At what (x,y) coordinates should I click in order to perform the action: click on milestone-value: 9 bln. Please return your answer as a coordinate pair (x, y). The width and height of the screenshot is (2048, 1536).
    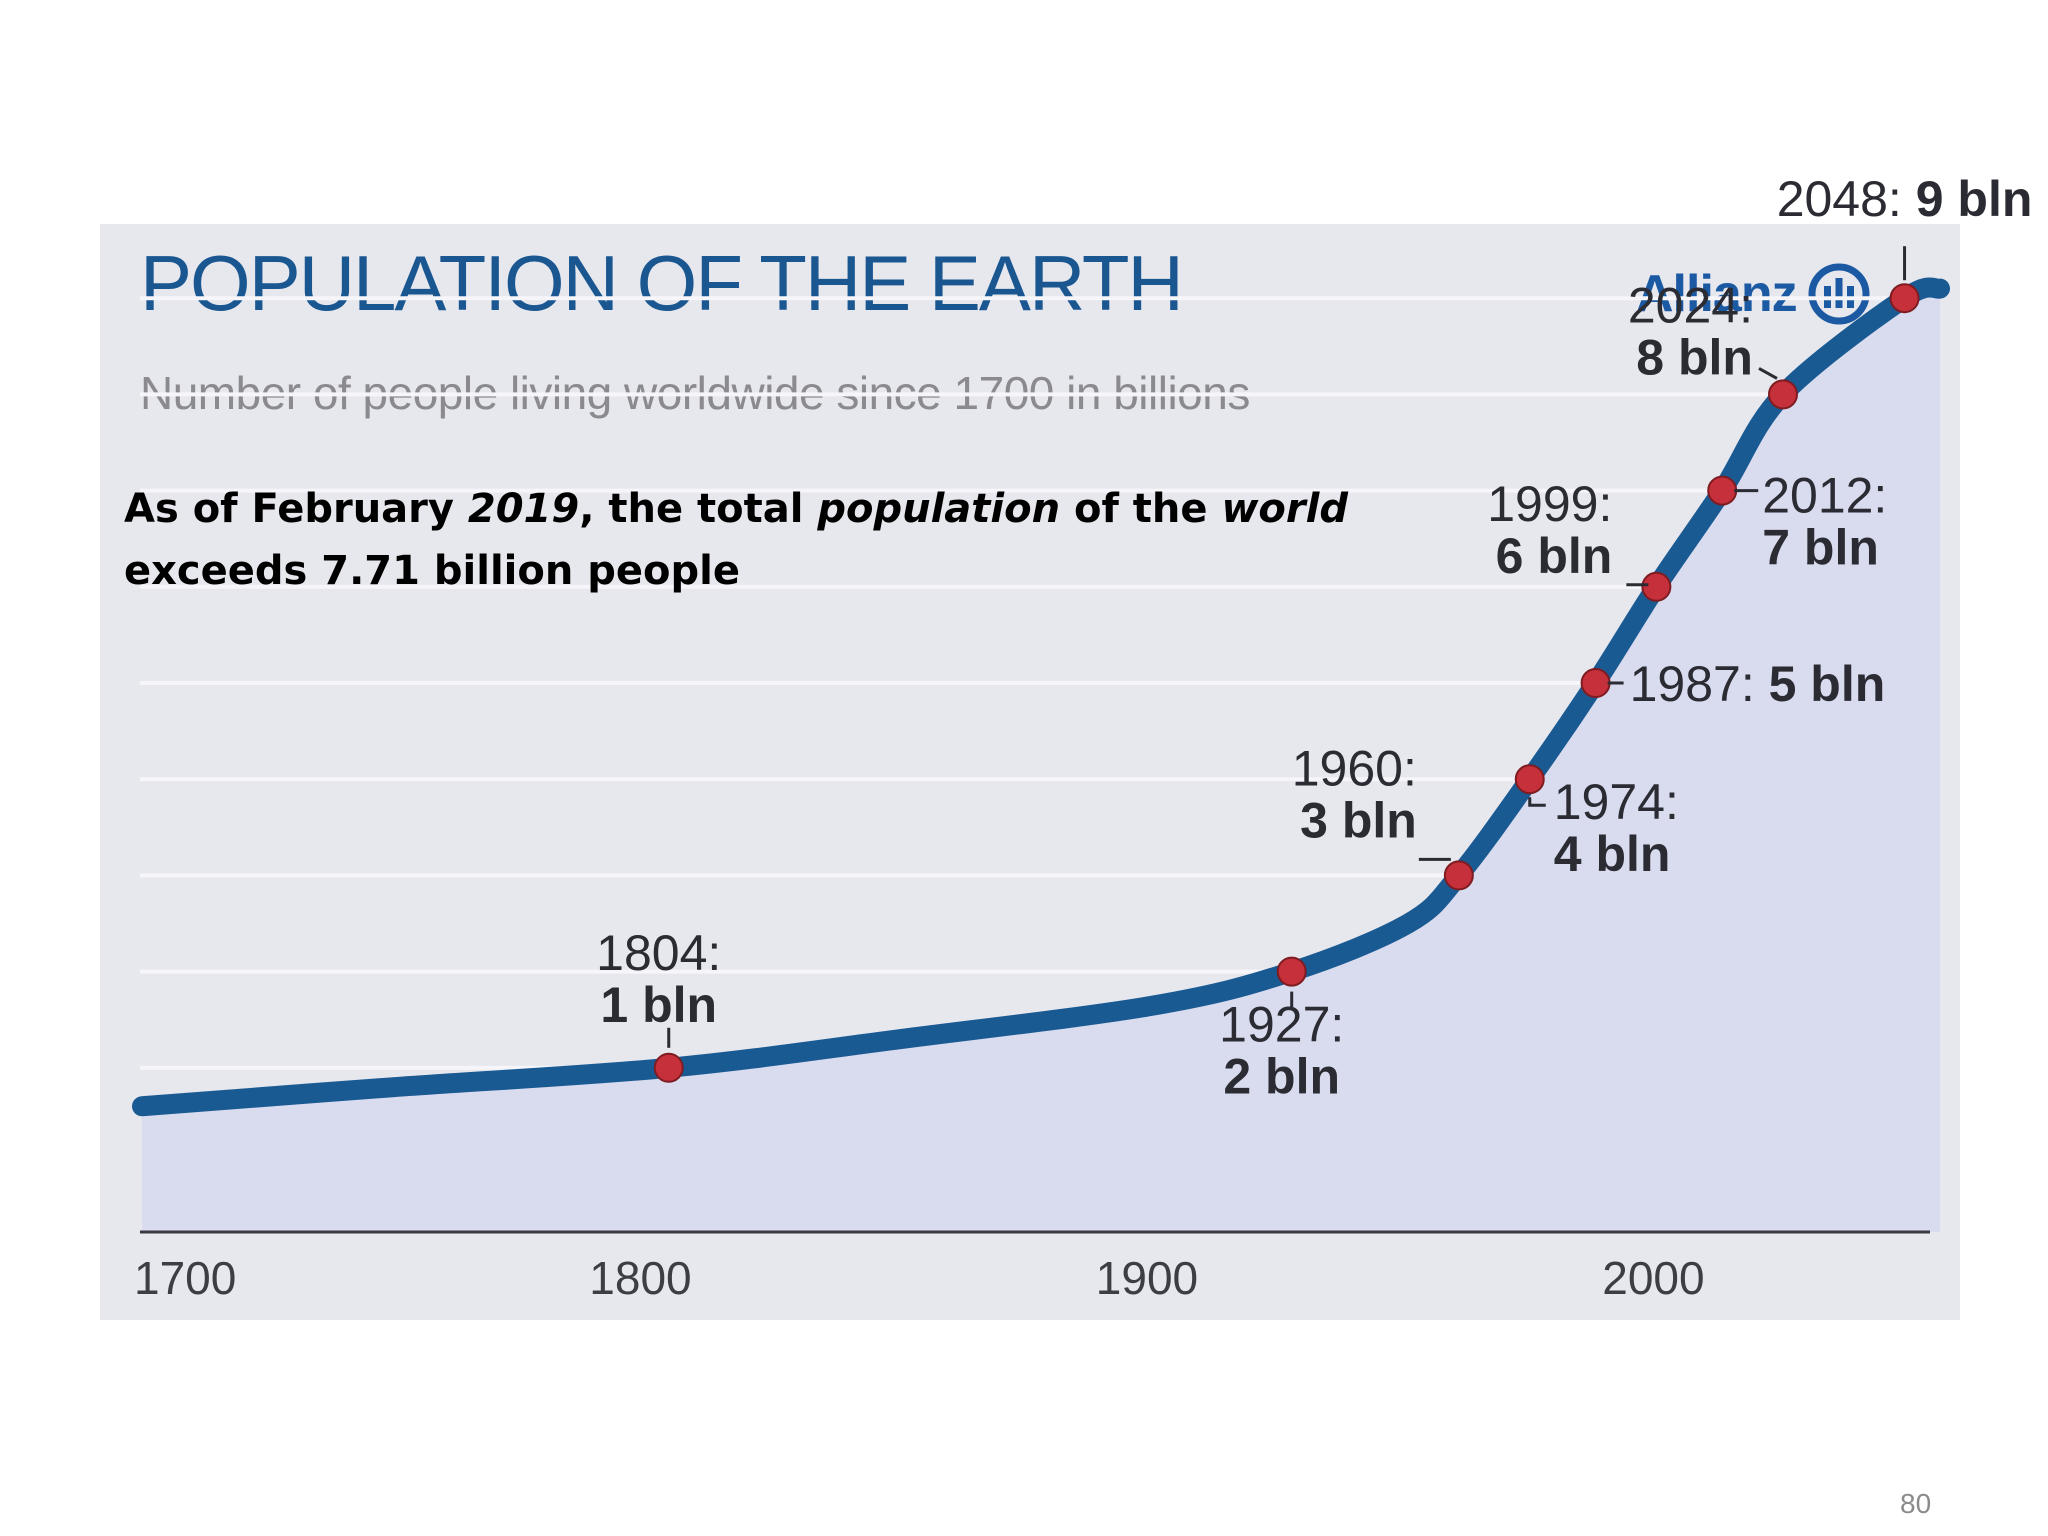
    Looking at the image, I should click on (1974, 199).